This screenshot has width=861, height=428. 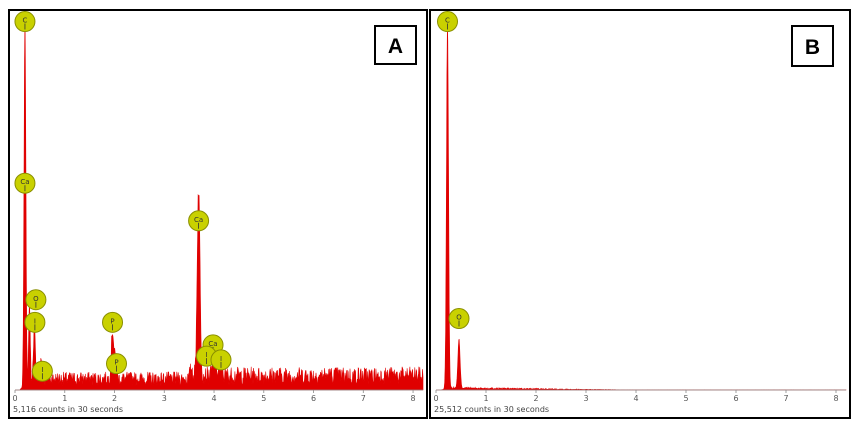 What do you see at coordinates (453, 170) in the screenshot?
I see `panel-b-element-markers: CO` at bounding box center [453, 170].